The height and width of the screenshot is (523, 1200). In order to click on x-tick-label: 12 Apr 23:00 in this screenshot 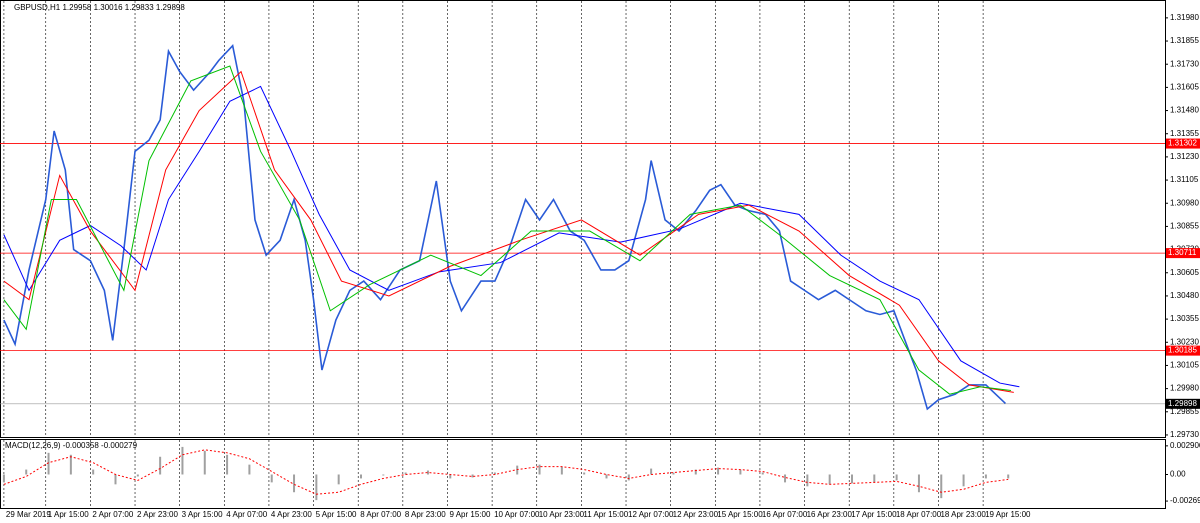, I will do `click(696, 514)`.